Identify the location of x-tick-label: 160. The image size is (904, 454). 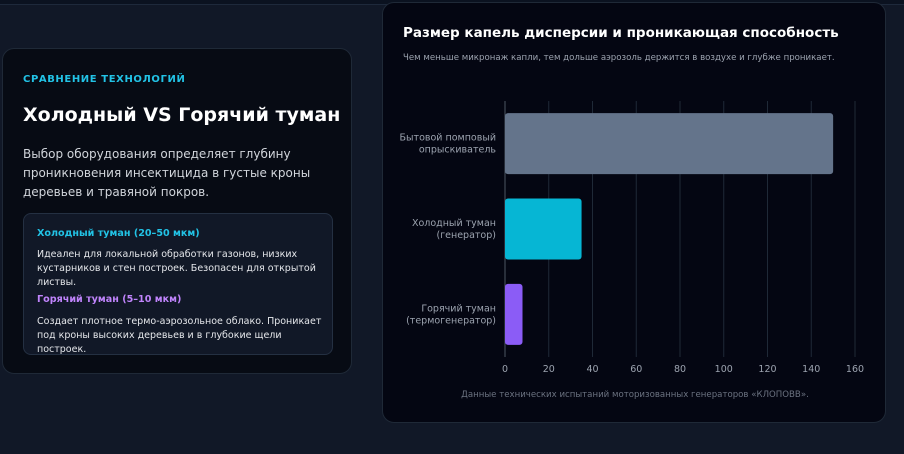
(855, 369).